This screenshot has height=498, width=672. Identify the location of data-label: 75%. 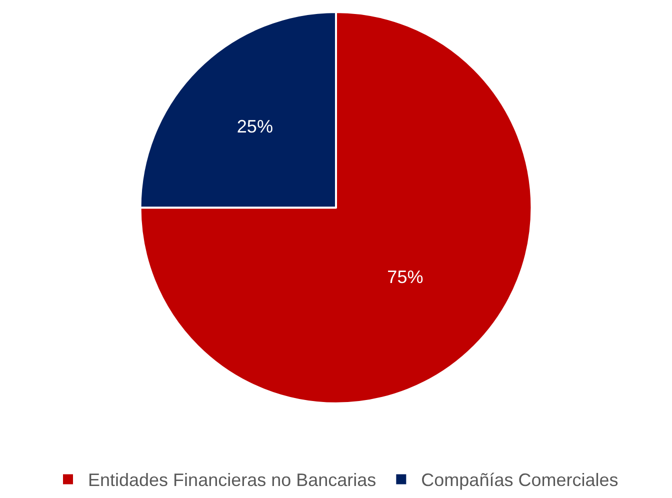
(405, 276).